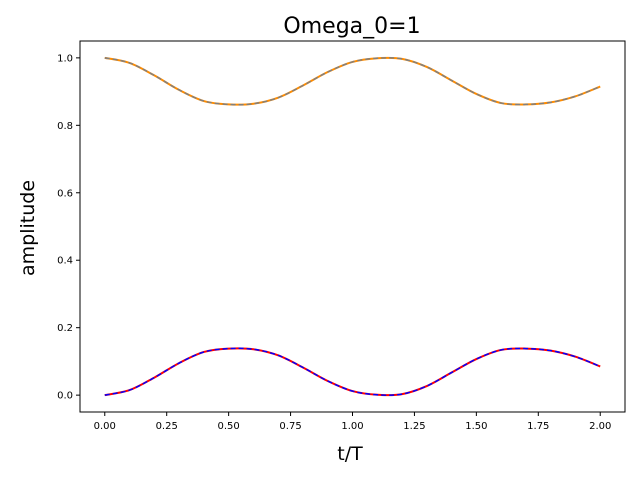 This screenshot has height=480, width=640. I want to click on x-tick-label: 0.25, so click(167, 426).